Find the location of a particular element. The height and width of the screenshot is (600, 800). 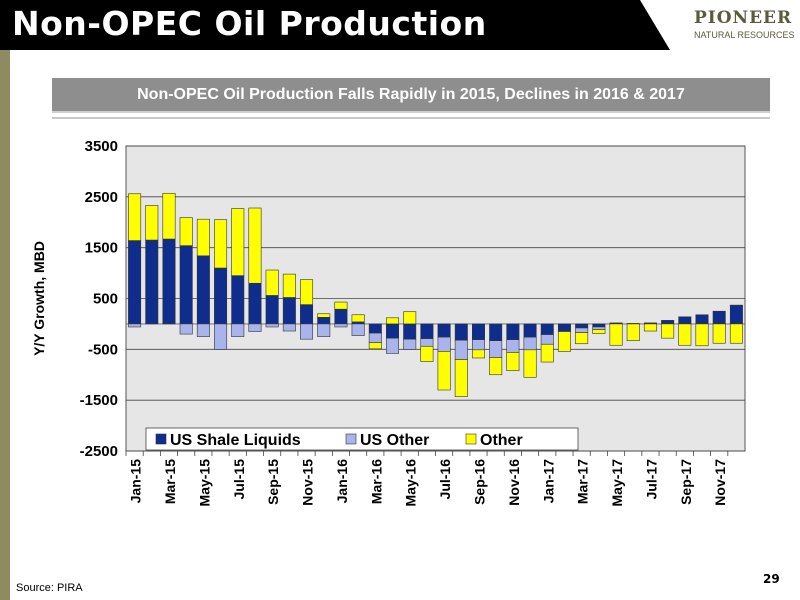

logo-notch is located at coordinates (655, 25).